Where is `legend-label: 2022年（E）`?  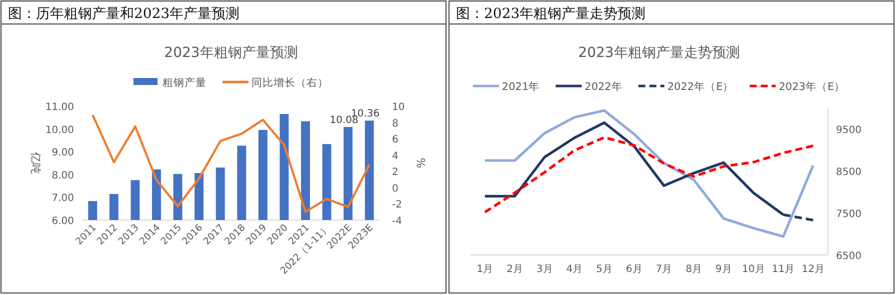
legend-label: 2022年（E） is located at coordinates (700, 87).